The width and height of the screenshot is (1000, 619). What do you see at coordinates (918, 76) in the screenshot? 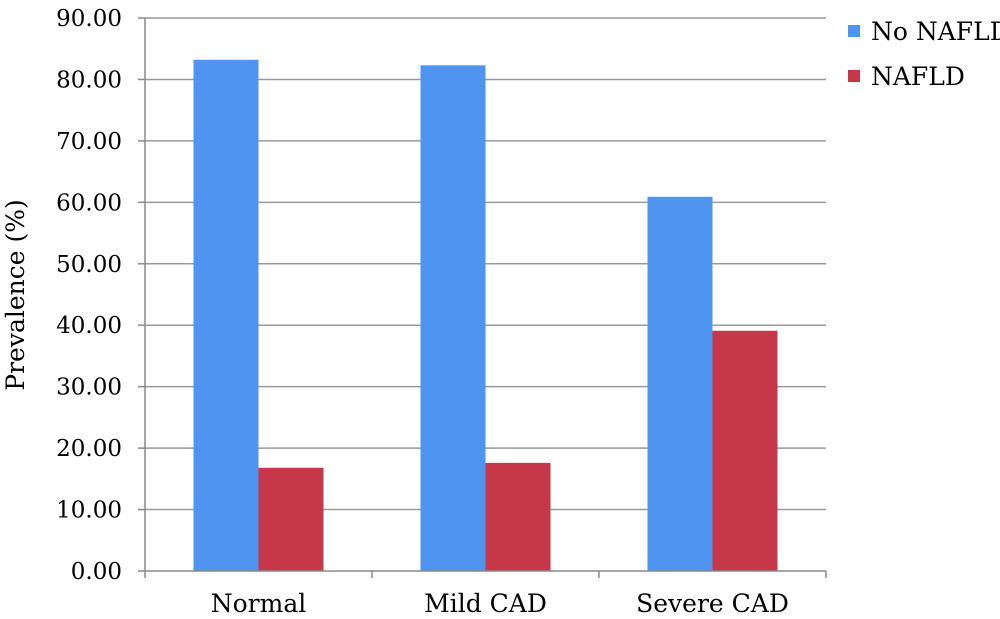
I see `legend-label: NAFLD` at bounding box center [918, 76].